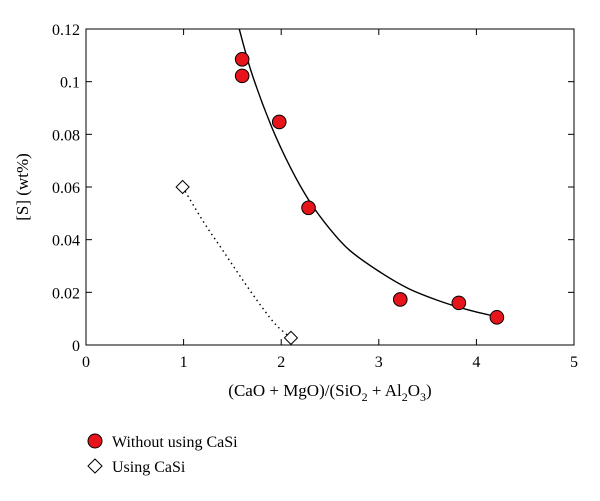  What do you see at coordinates (162, 454) in the screenshot?
I see `legend: Without using CaSi Using CaSi` at bounding box center [162, 454].